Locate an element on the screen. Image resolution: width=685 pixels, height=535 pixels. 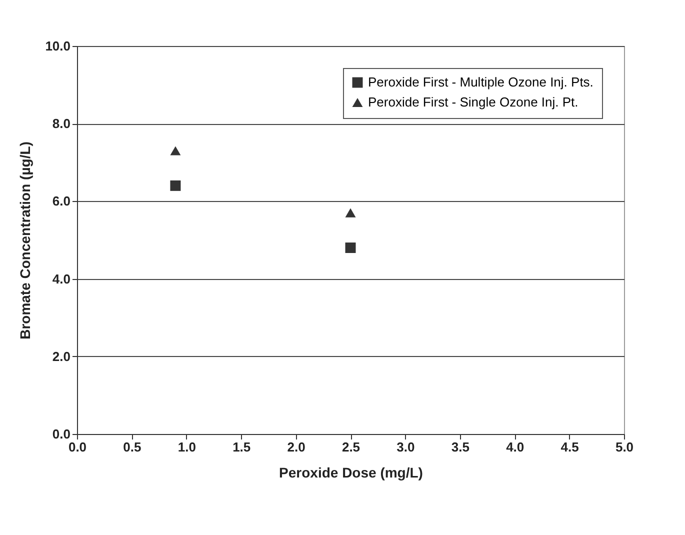
x-tick-label: 3.0 is located at coordinates (405, 447).